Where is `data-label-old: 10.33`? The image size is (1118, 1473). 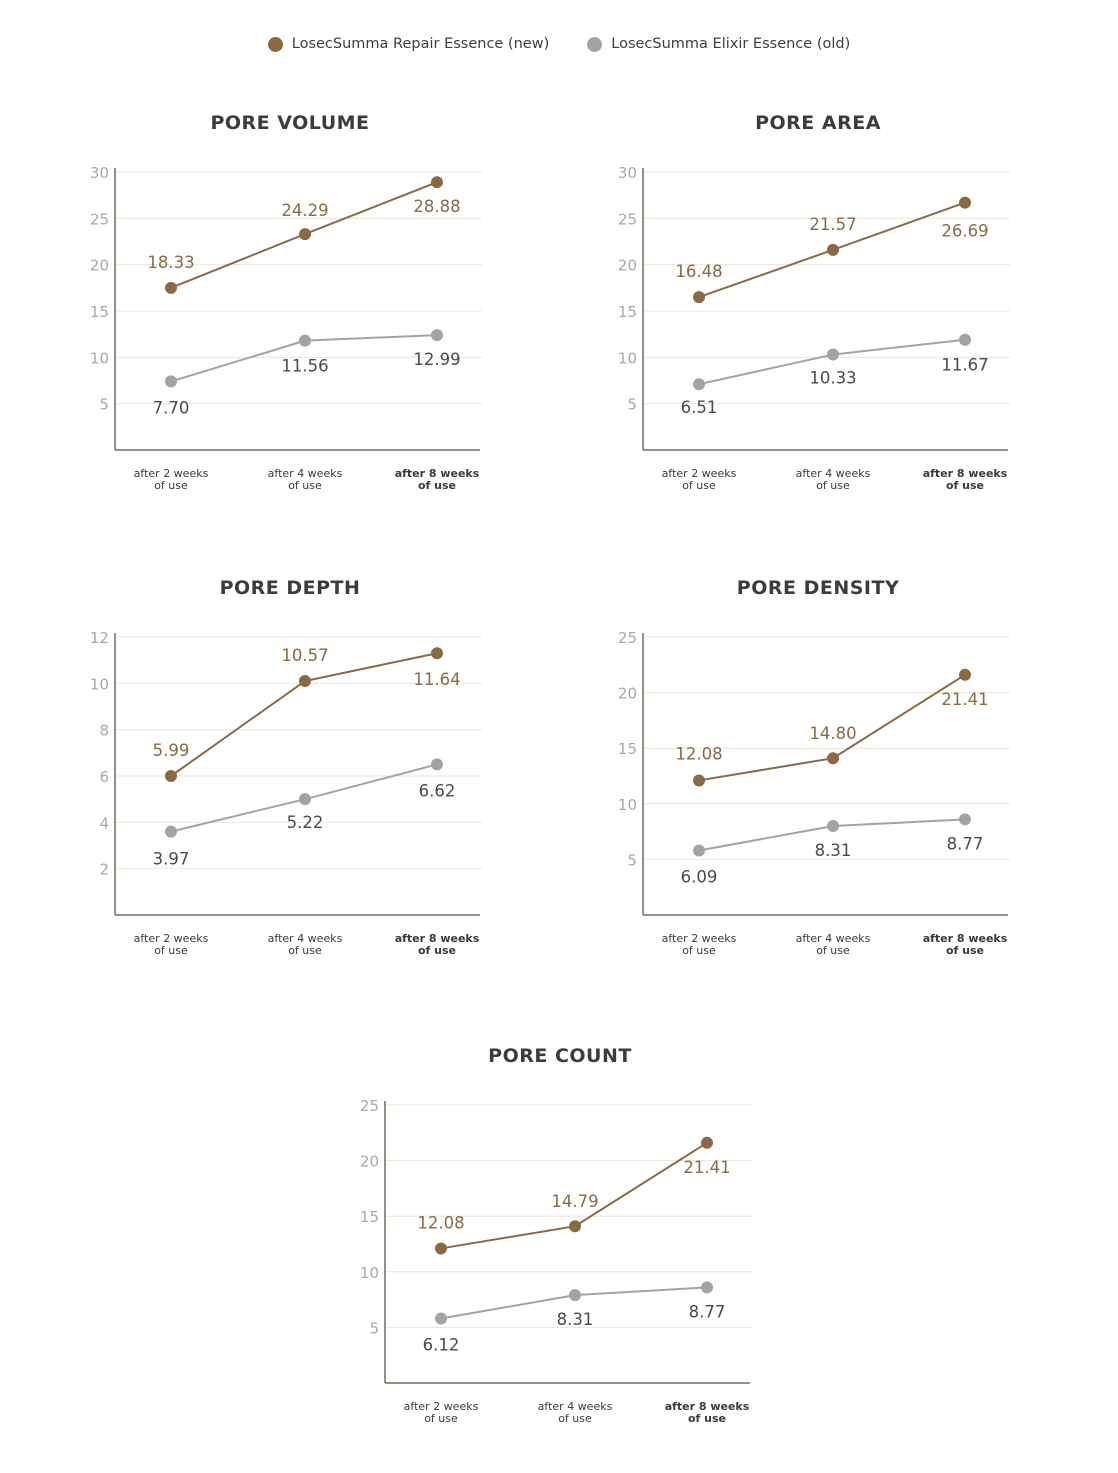
data-label-old: 10.33 is located at coordinates (832, 378).